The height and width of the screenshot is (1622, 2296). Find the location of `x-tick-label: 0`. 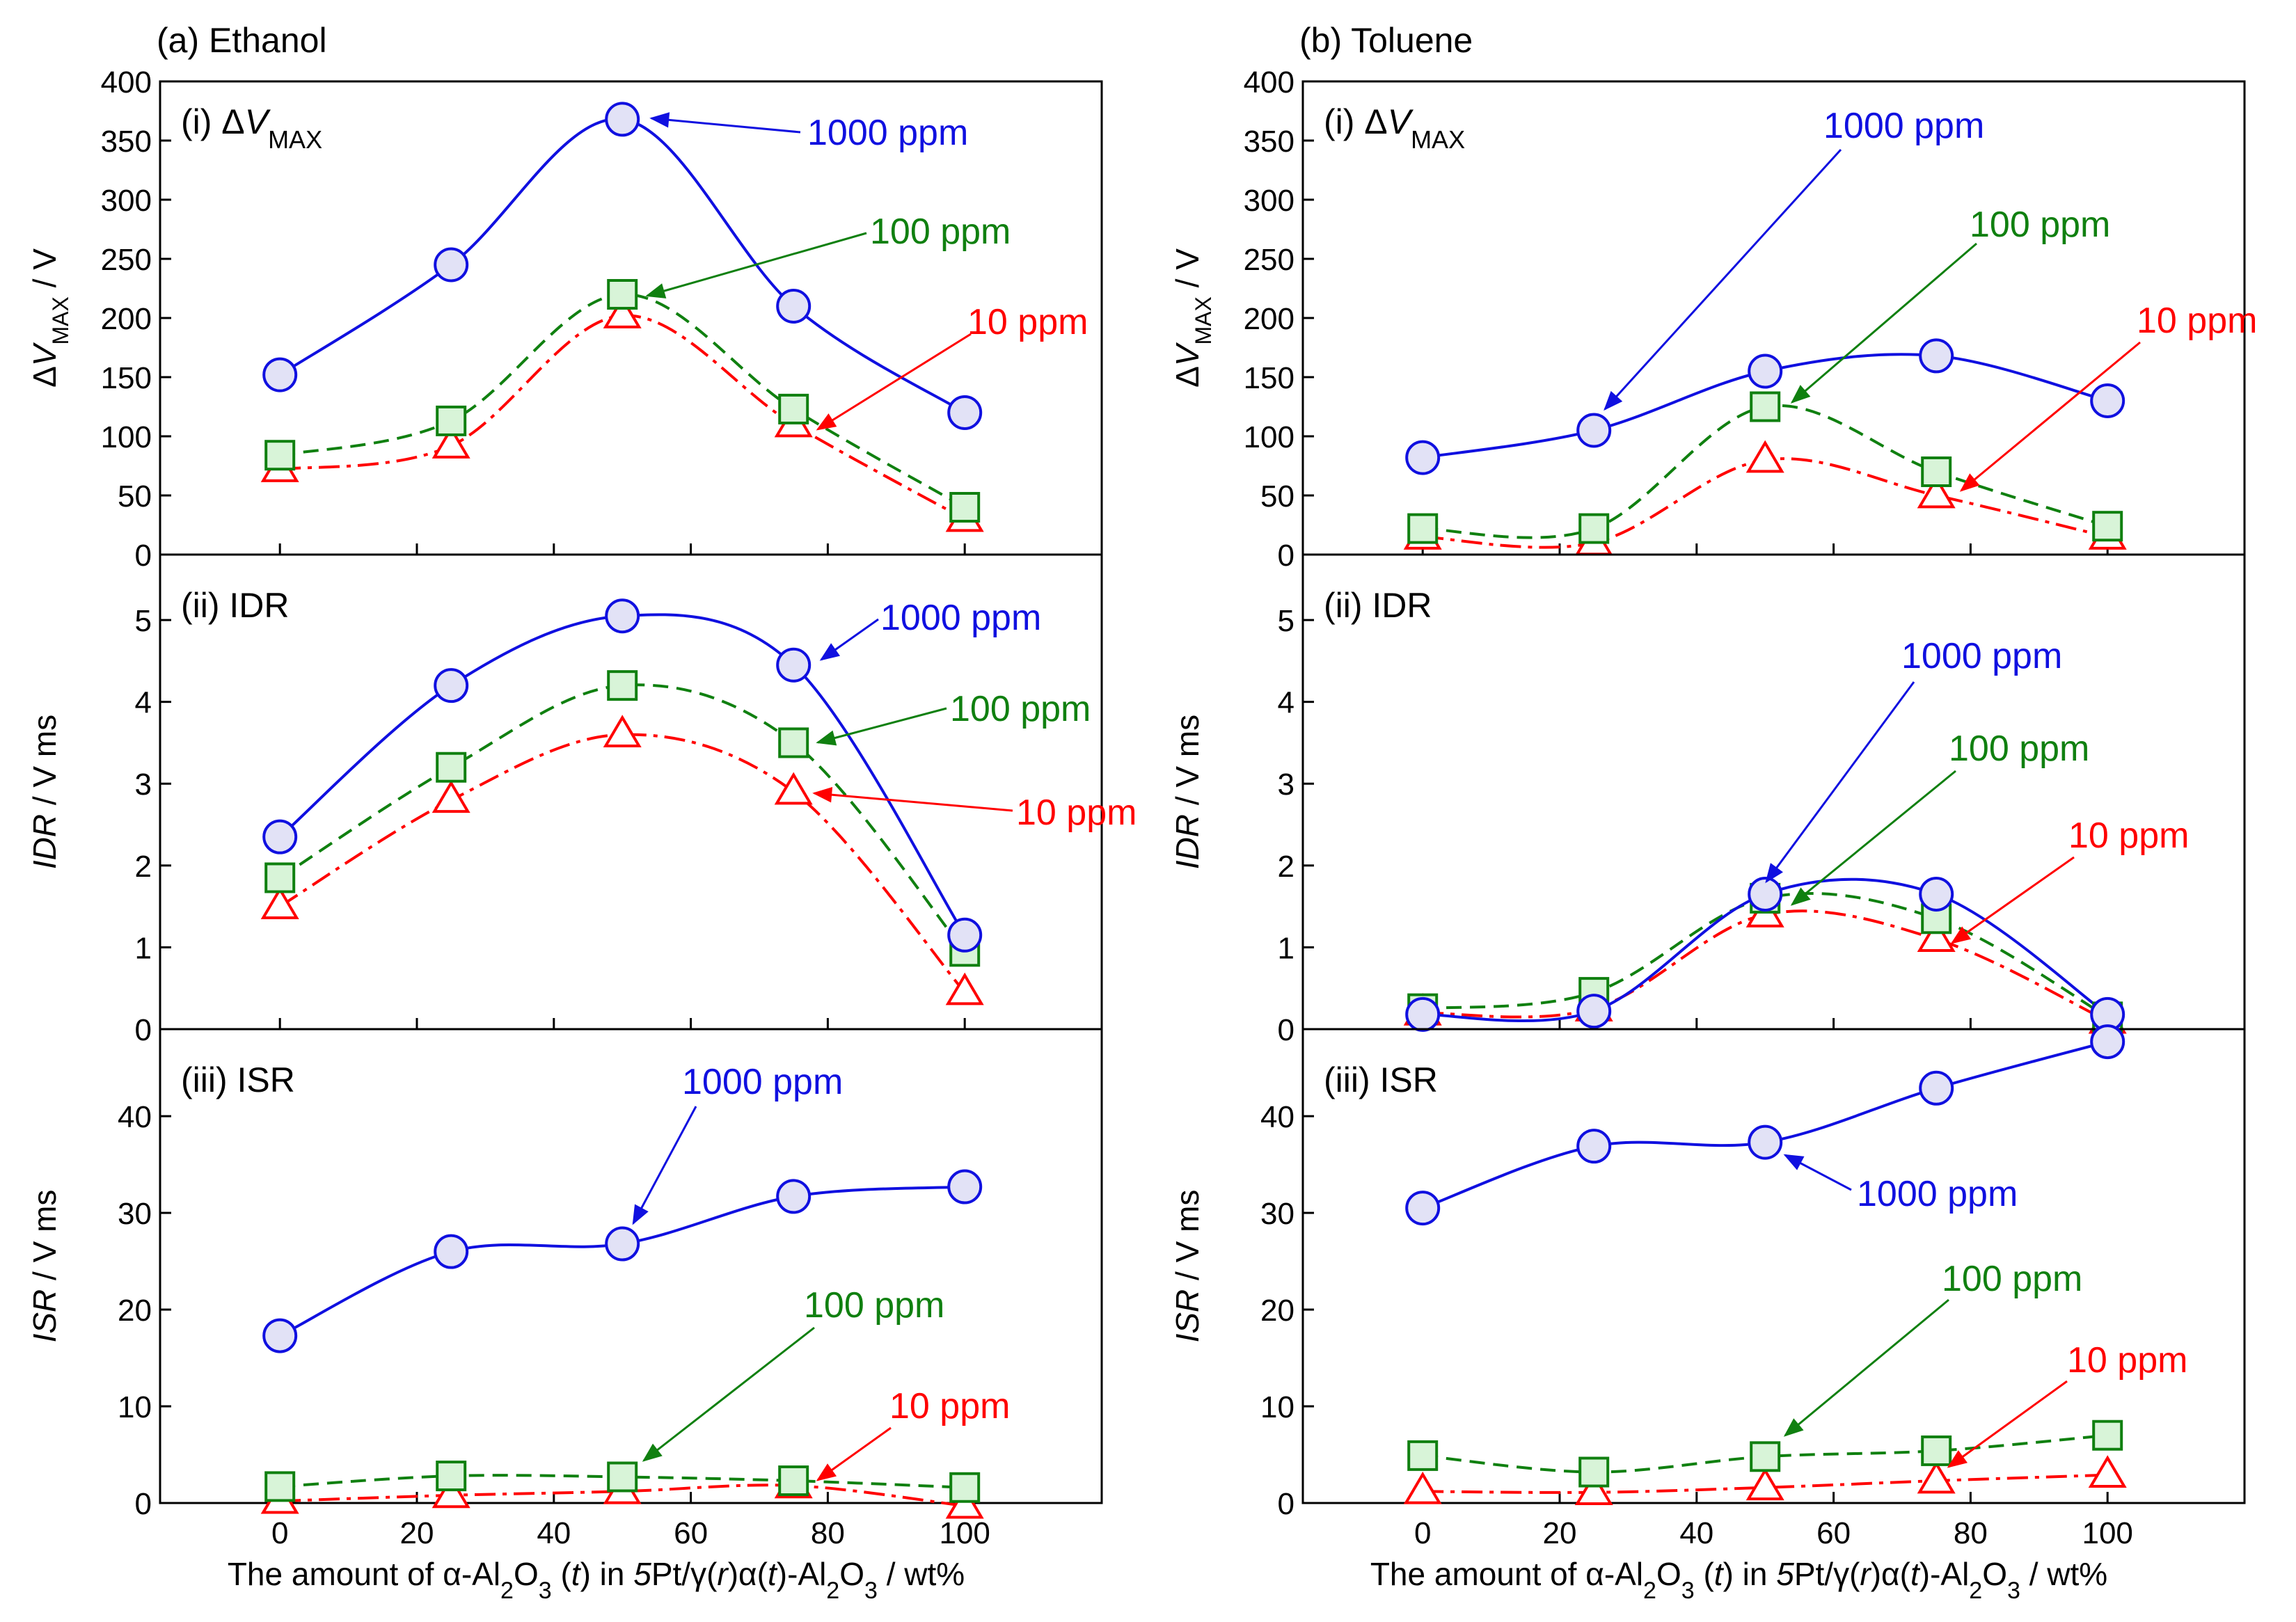

x-tick-label: 0 is located at coordinates (1422, 1533).